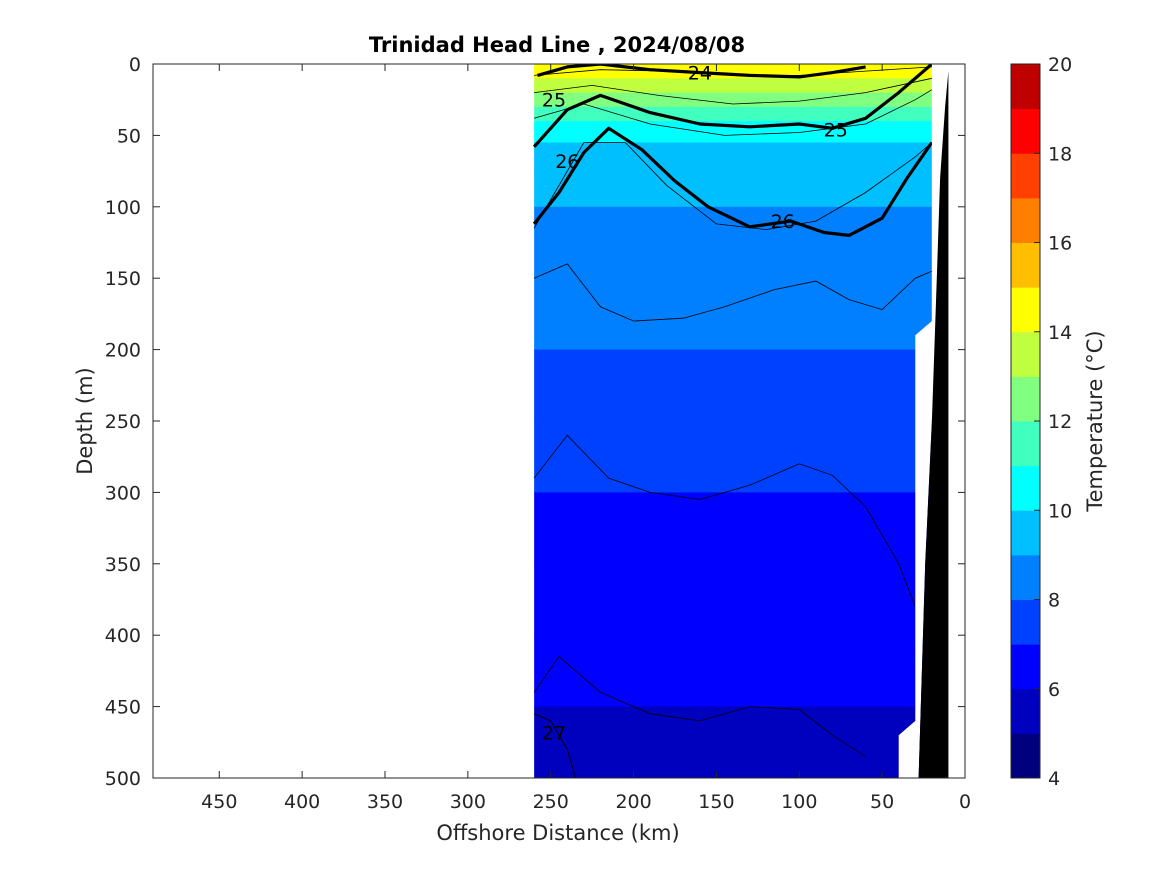 Image resolution: width=1167 pixels, height=875 pixels. I want to click on x-tick-label: 150, so click(716, 802).